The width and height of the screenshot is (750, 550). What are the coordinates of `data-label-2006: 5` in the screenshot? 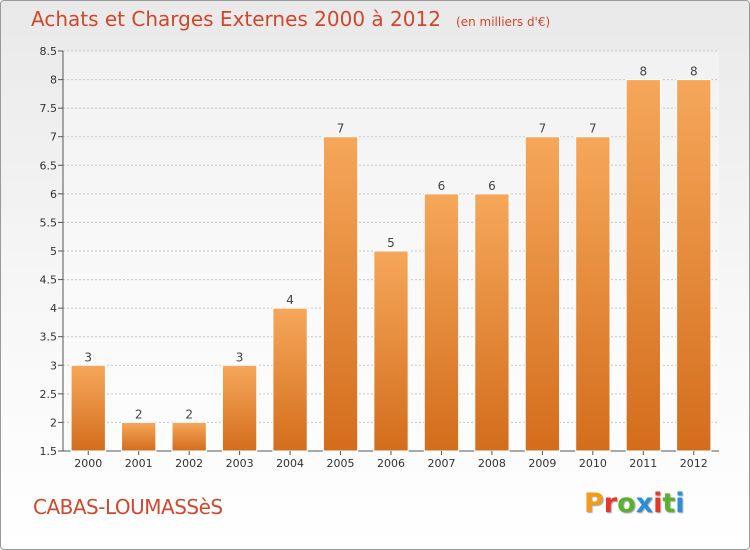 It's located at (391, 243).